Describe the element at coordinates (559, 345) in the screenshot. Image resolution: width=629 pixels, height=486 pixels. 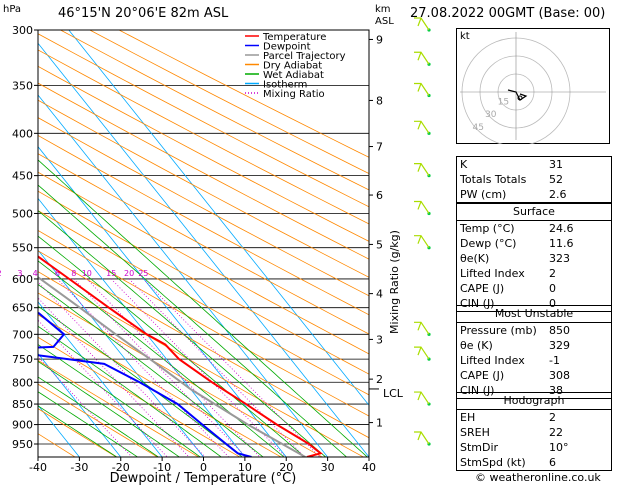
I see `most-unstable-value: 329` at that location.